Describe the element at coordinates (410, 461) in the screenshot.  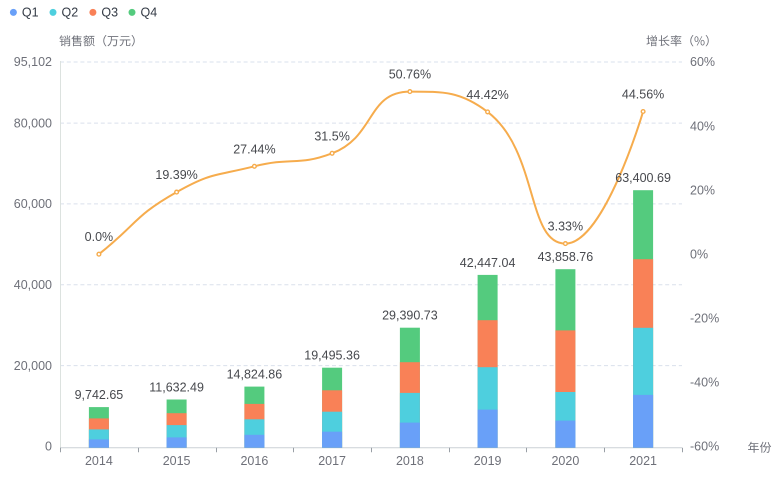
I see `svg-text: 2018` at that location.